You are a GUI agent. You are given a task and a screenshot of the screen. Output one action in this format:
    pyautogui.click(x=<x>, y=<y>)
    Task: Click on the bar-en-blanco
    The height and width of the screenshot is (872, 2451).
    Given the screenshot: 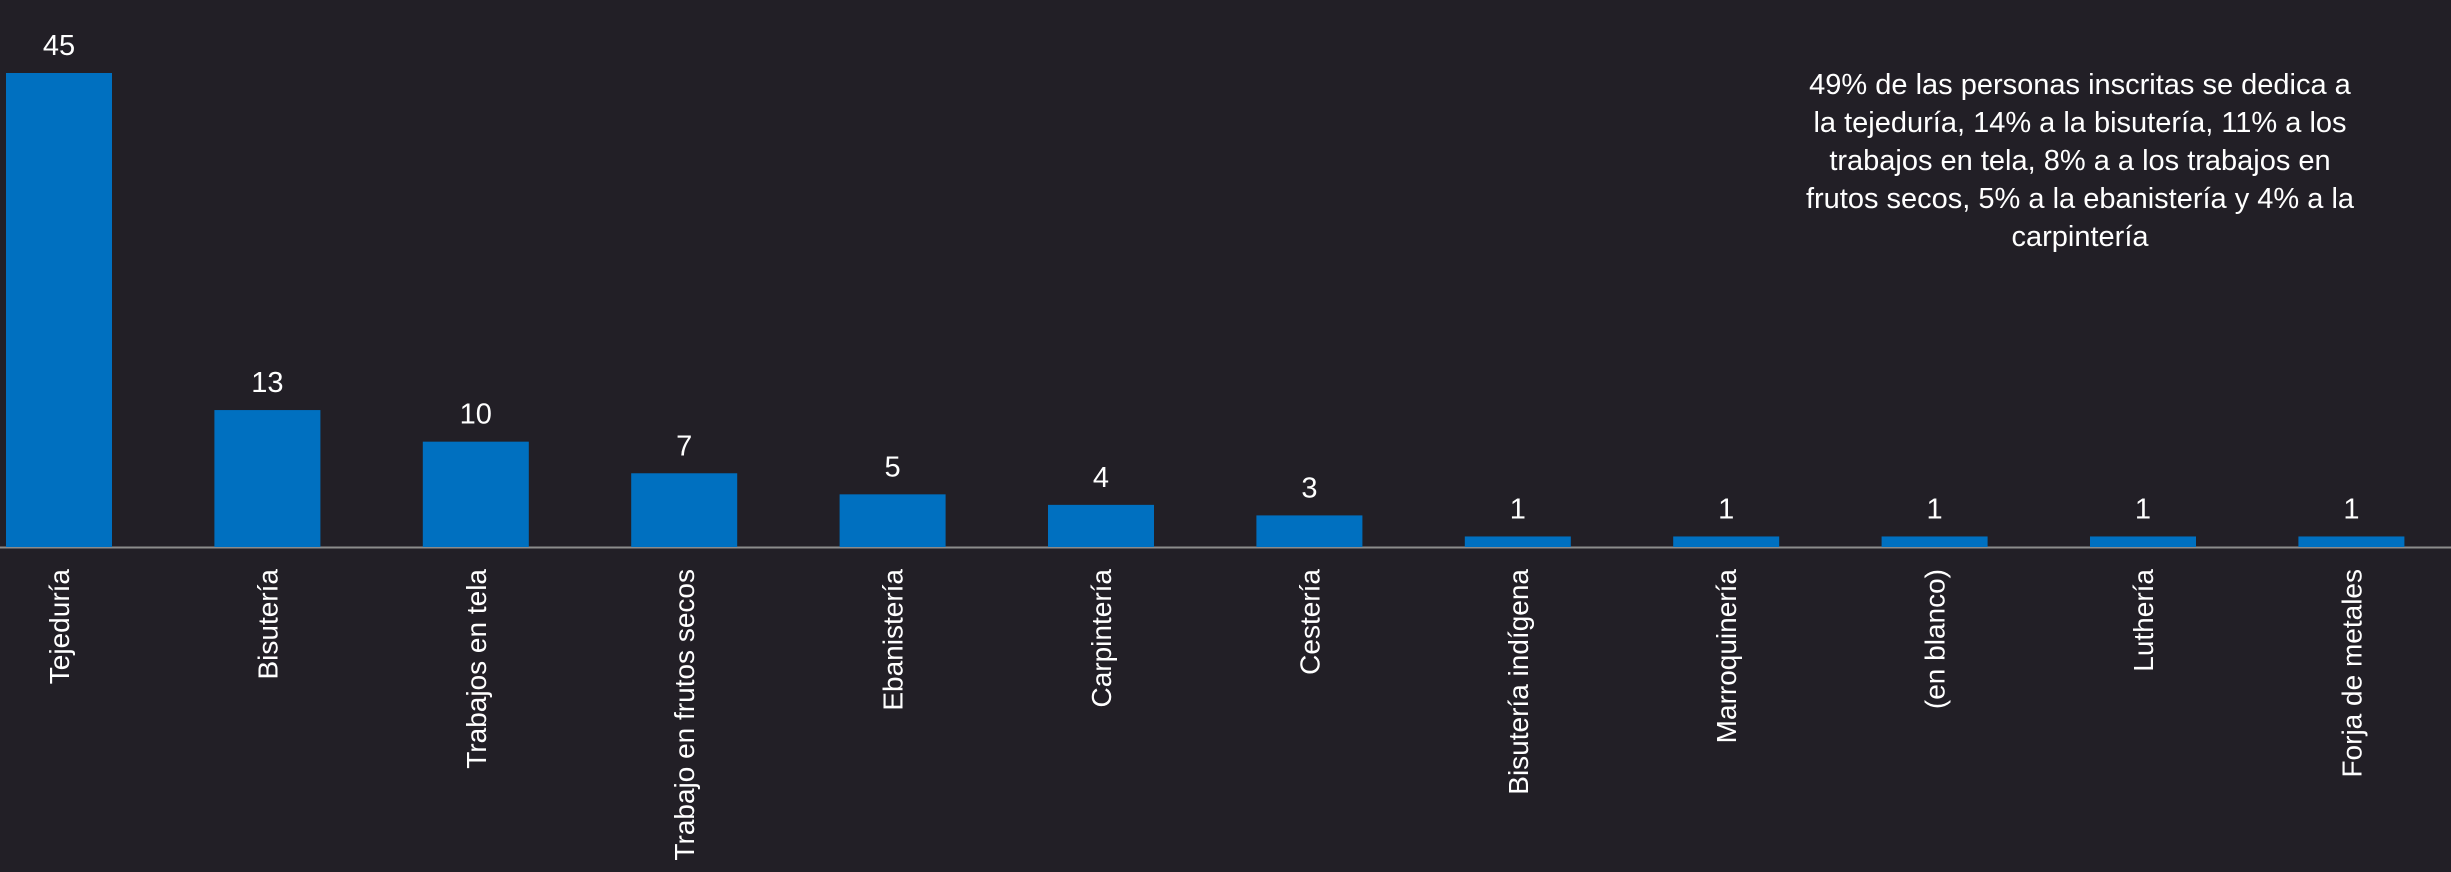 What is the action you would take?
    pyautogui.click(x=1934, y=541)
    